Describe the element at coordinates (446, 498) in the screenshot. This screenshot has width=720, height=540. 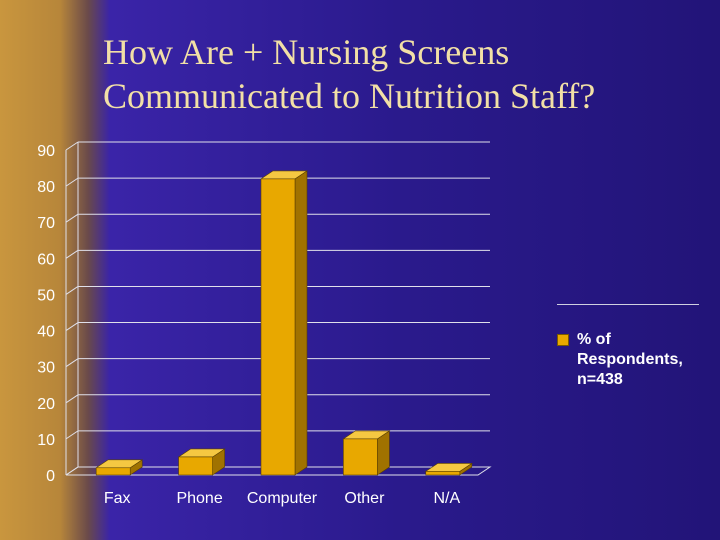
I see `x-category-label: N/A` at that location.